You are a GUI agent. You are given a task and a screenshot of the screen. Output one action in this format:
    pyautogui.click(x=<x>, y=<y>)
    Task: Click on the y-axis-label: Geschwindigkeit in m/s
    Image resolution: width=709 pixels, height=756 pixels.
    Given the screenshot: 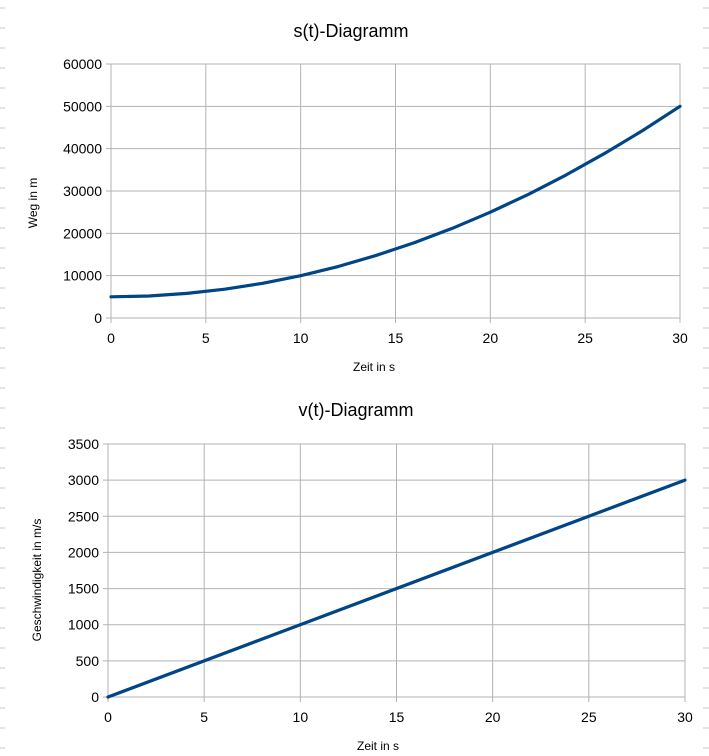 What is the action you would take?
    pyautogui.click(x=37, y=580)
    